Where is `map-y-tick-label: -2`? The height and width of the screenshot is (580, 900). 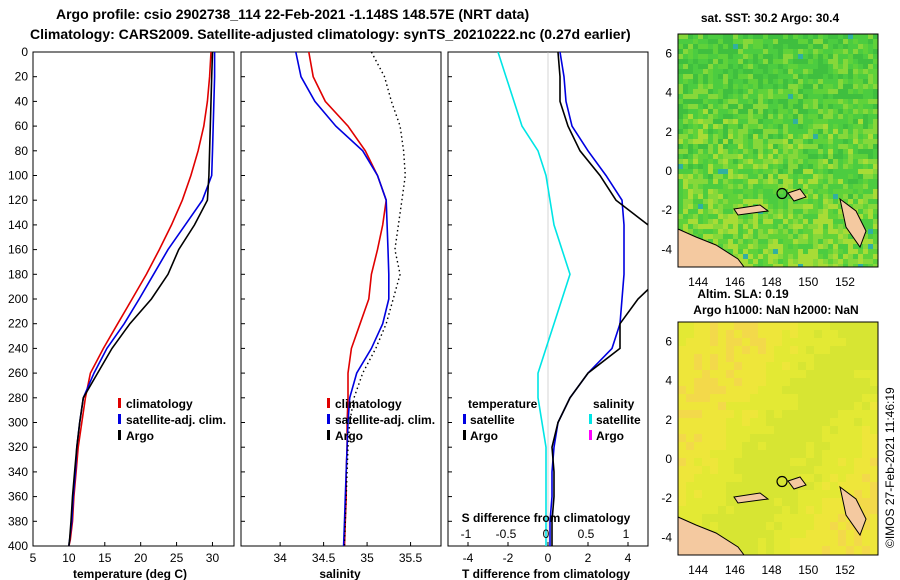 map-y-tick-label: -2 is located at coordinates (666, 498).